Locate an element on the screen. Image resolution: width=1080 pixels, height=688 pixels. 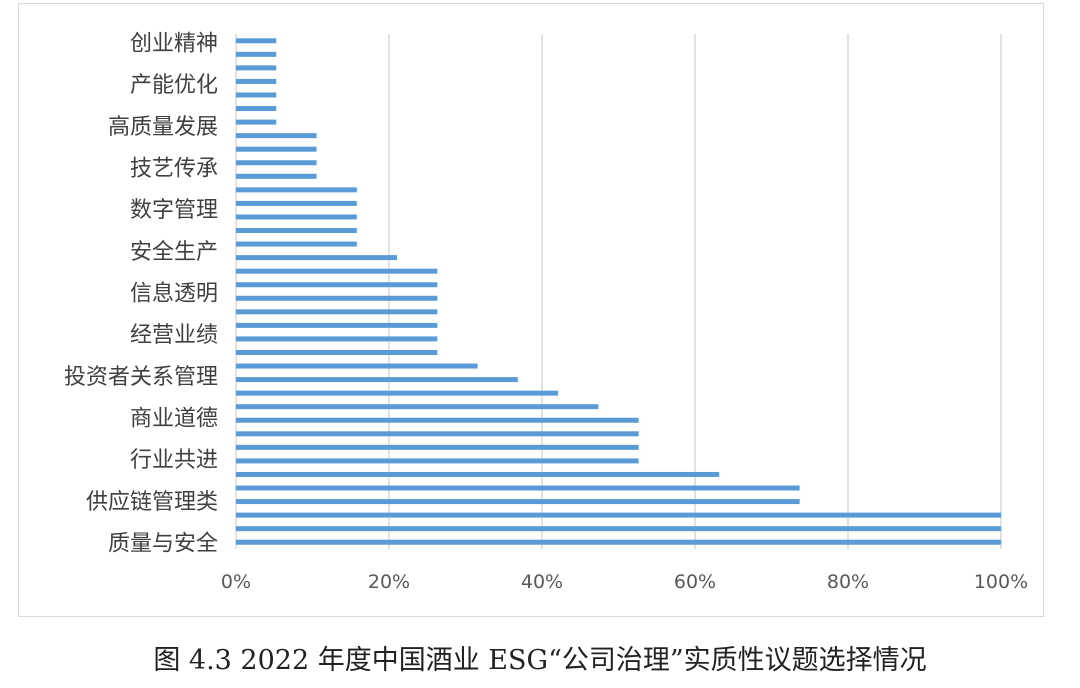
x-tick-label: 60% is located at coordinates (695, 582).